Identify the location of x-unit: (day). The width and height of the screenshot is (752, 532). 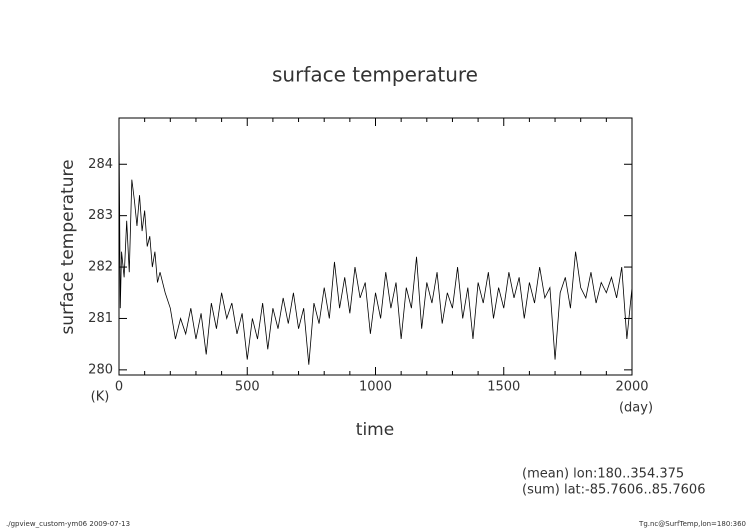
(636, 408).